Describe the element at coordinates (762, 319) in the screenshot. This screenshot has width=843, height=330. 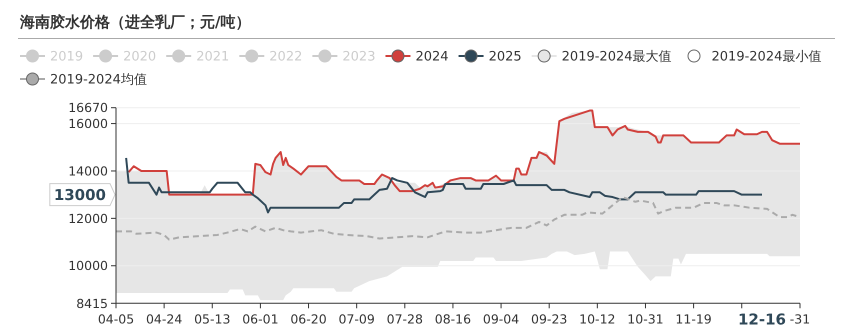
I see `text: 12-16` at that location.